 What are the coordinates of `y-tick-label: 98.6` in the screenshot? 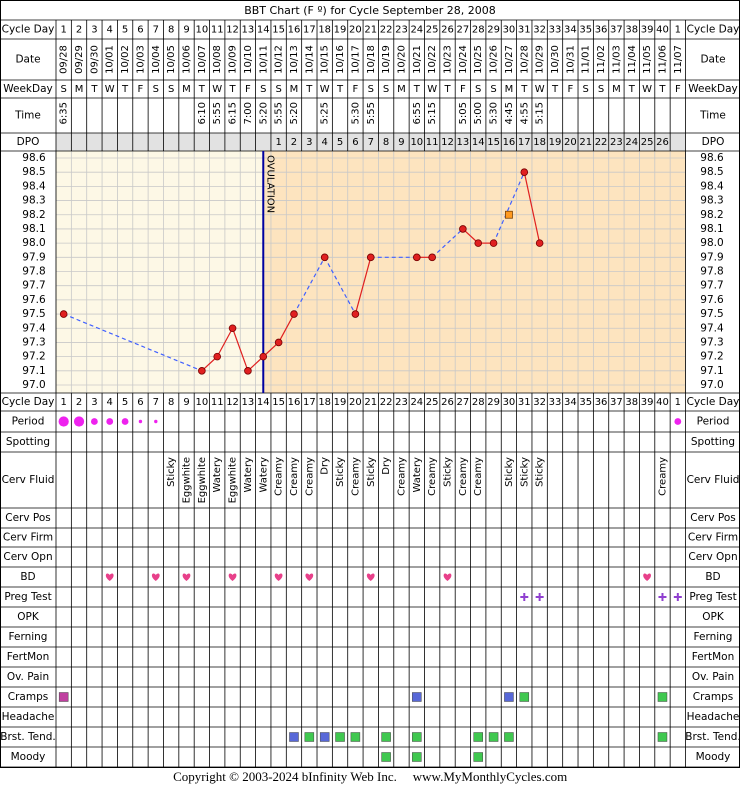 It's located at (34, 158).